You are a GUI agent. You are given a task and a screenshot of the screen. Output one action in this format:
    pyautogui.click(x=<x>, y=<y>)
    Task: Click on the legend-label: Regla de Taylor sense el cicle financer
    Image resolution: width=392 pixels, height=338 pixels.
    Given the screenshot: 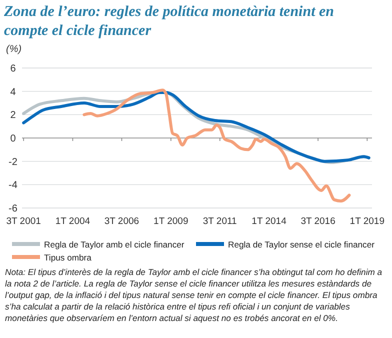 What is the action you would take?
    pyautogui.click(x=301, y=245)
    